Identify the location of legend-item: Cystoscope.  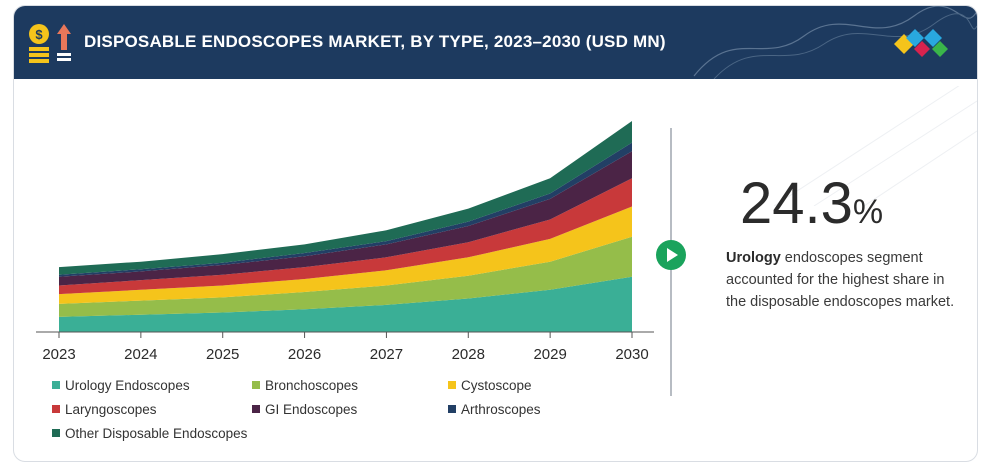
(490, 385).